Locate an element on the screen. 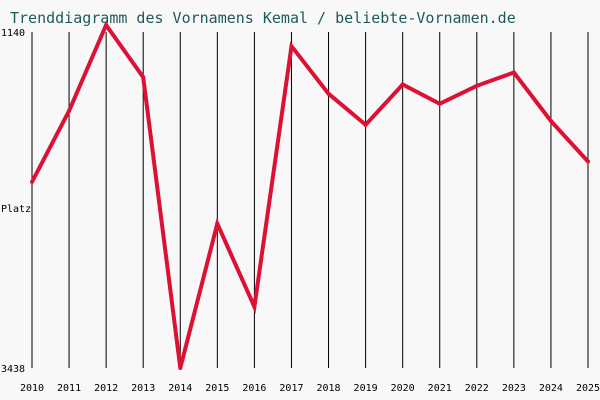 This screenshot has width=600, height=400. data-point-2015 is located at coordinates (217, 223).